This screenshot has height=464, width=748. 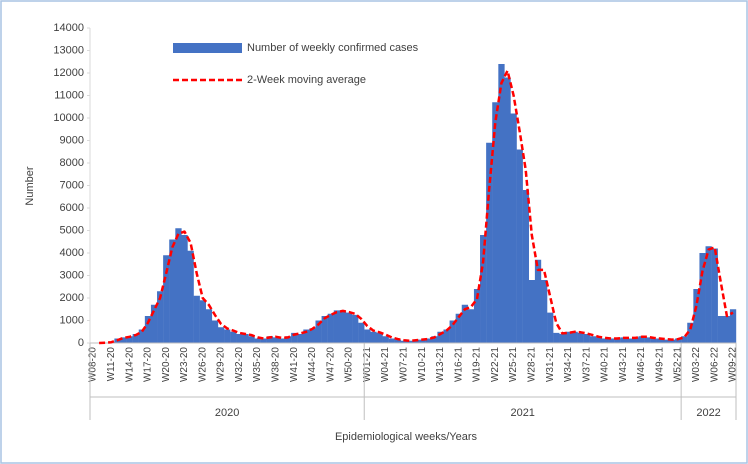 What do you see at coordinates (330, 364) in the screenshot?
I see `x-tick-label: W47-20` at bounding box center [330, 364].